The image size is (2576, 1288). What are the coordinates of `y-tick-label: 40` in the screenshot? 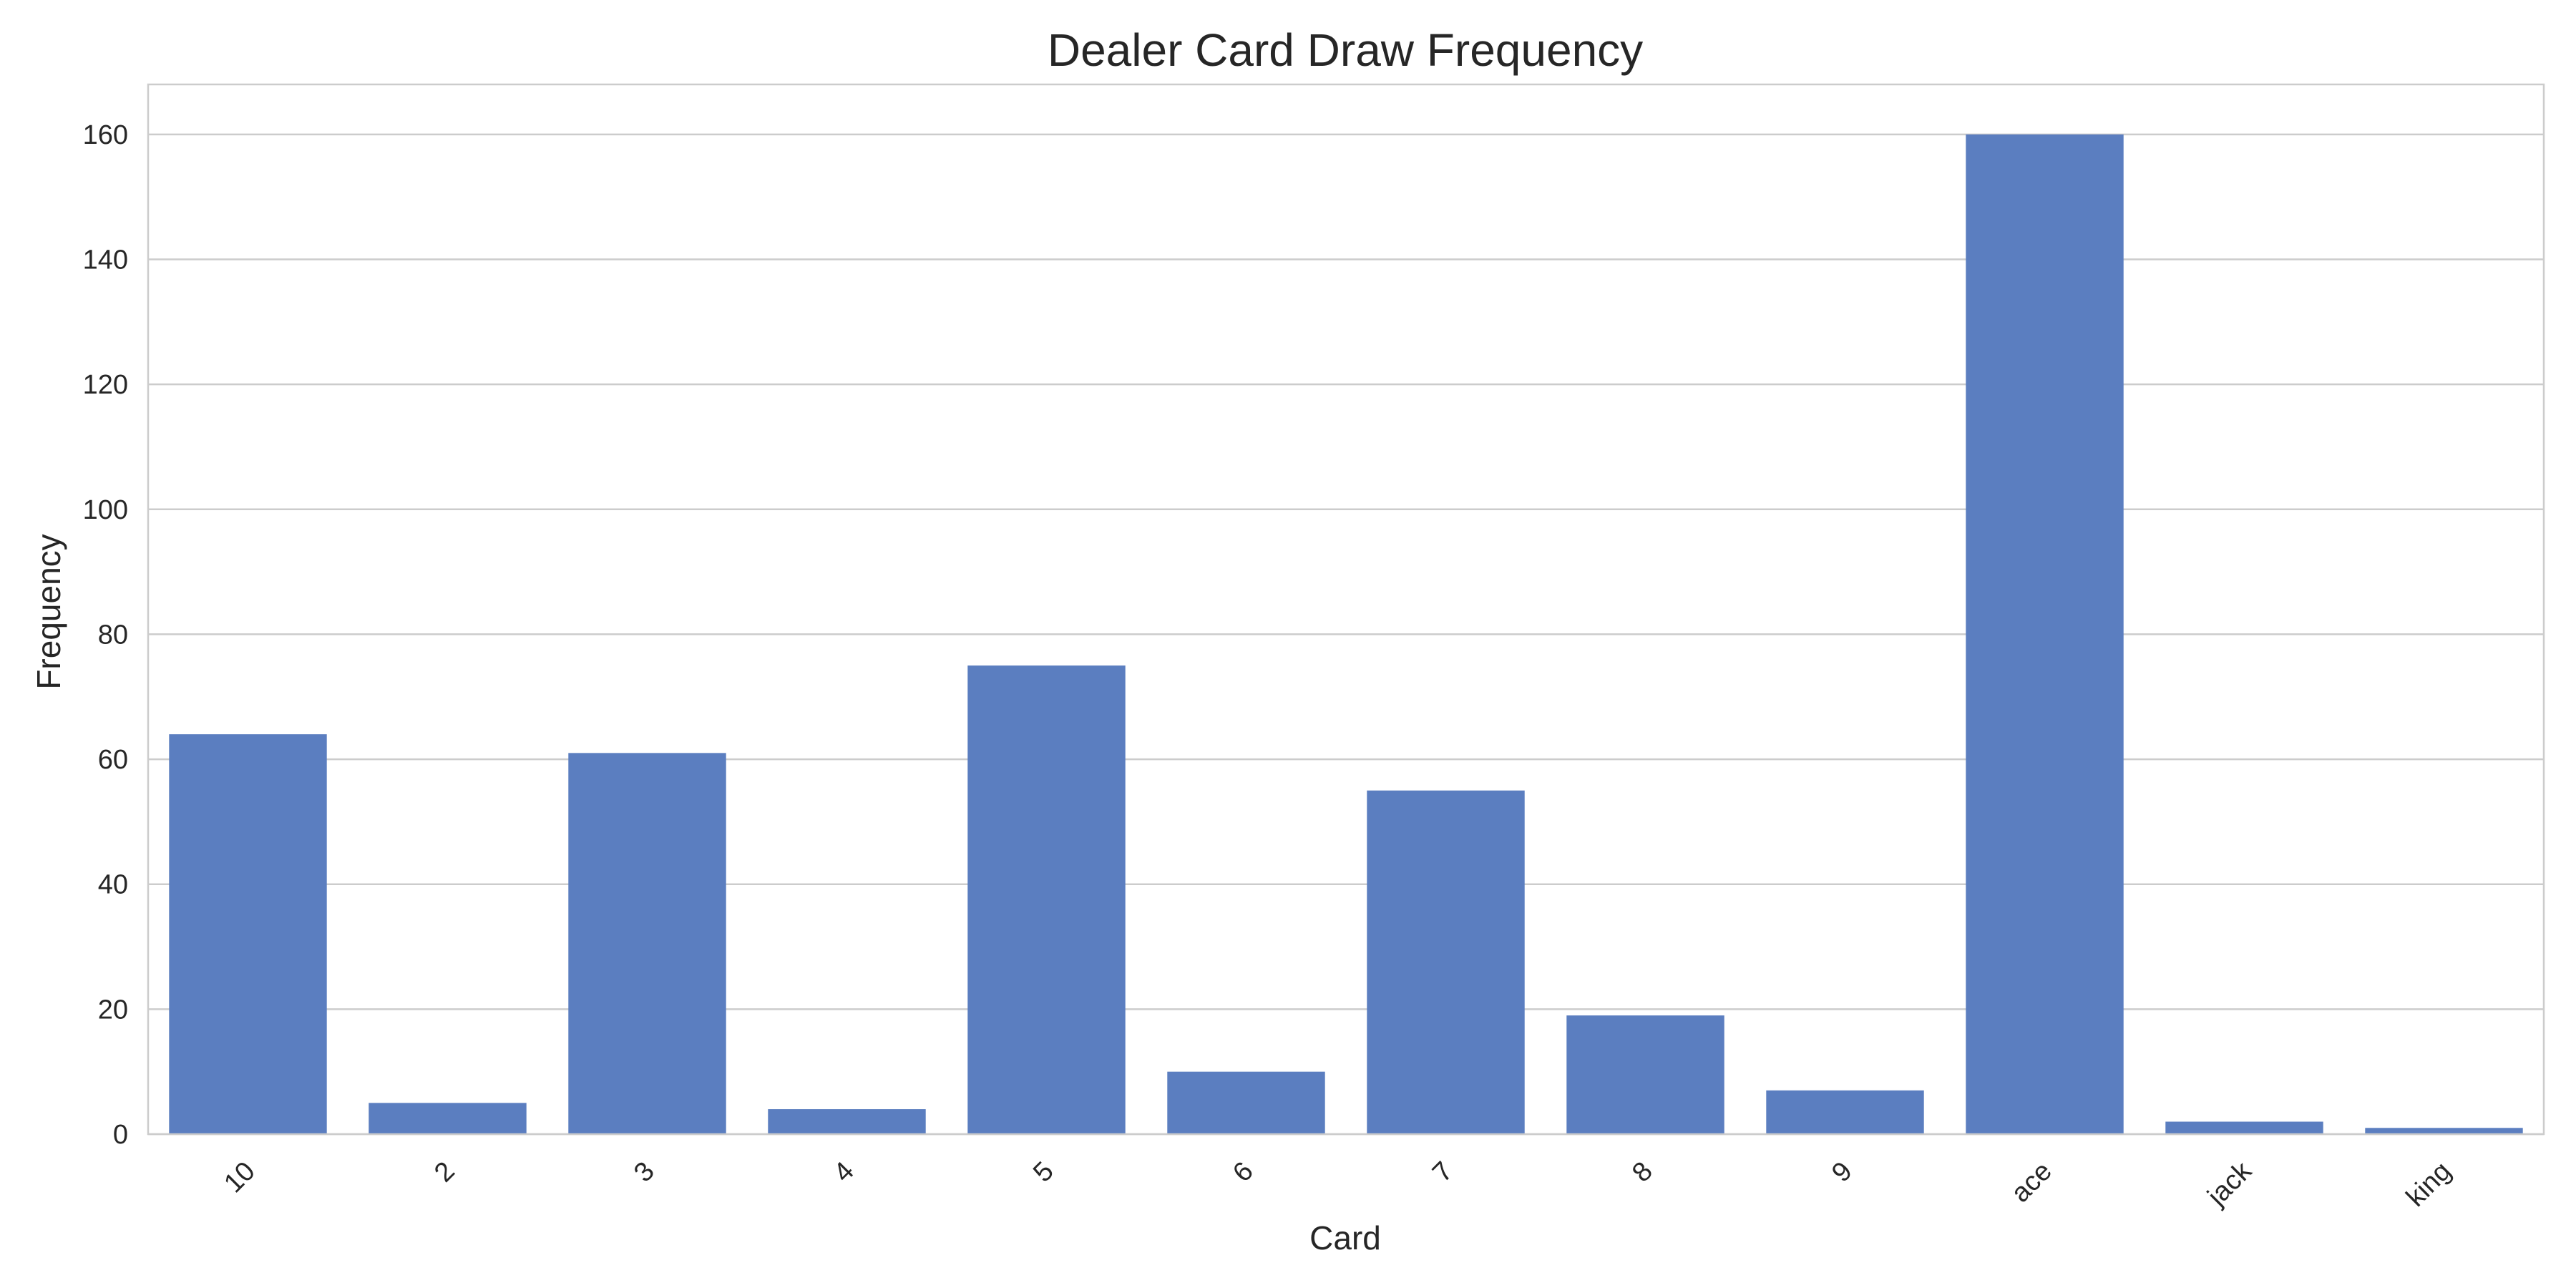 It's located at (113, 885).